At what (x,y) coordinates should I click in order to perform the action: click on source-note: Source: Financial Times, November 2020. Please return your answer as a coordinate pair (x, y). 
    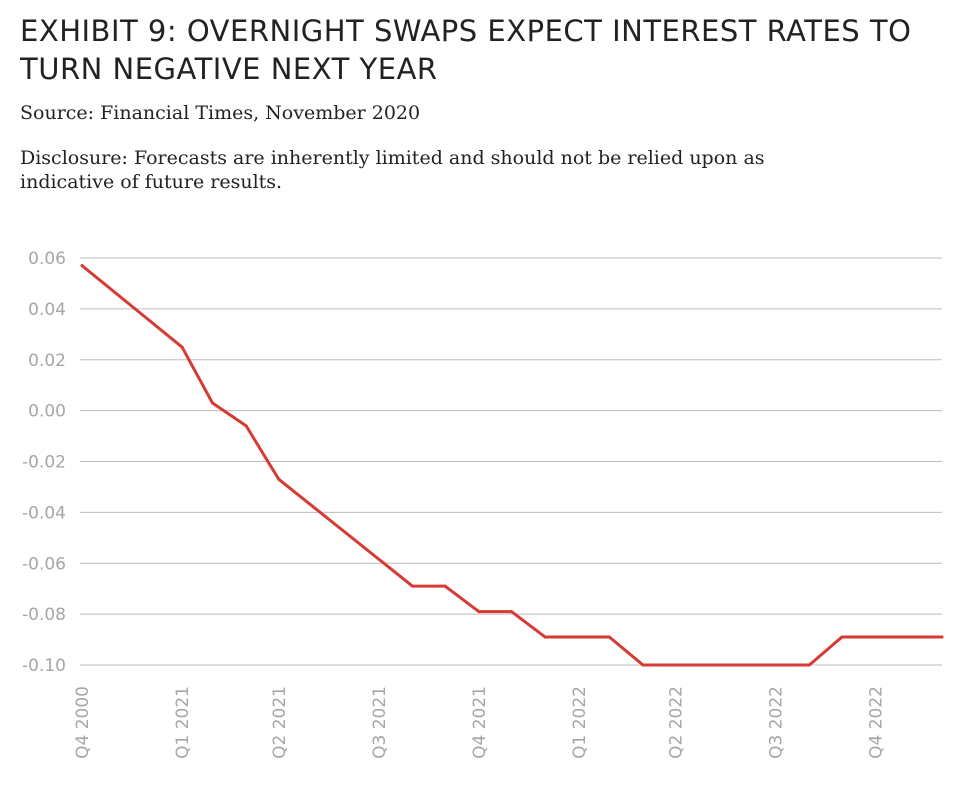
    Looking at the image, I should click on (220, 113).